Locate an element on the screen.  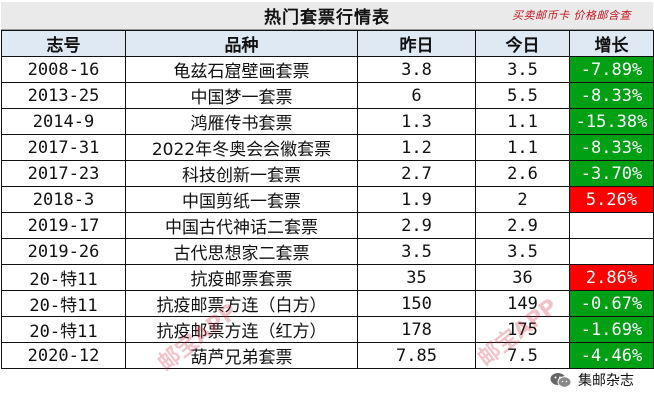
cell-yesterday: 35 is located at coordinates (416, 277).